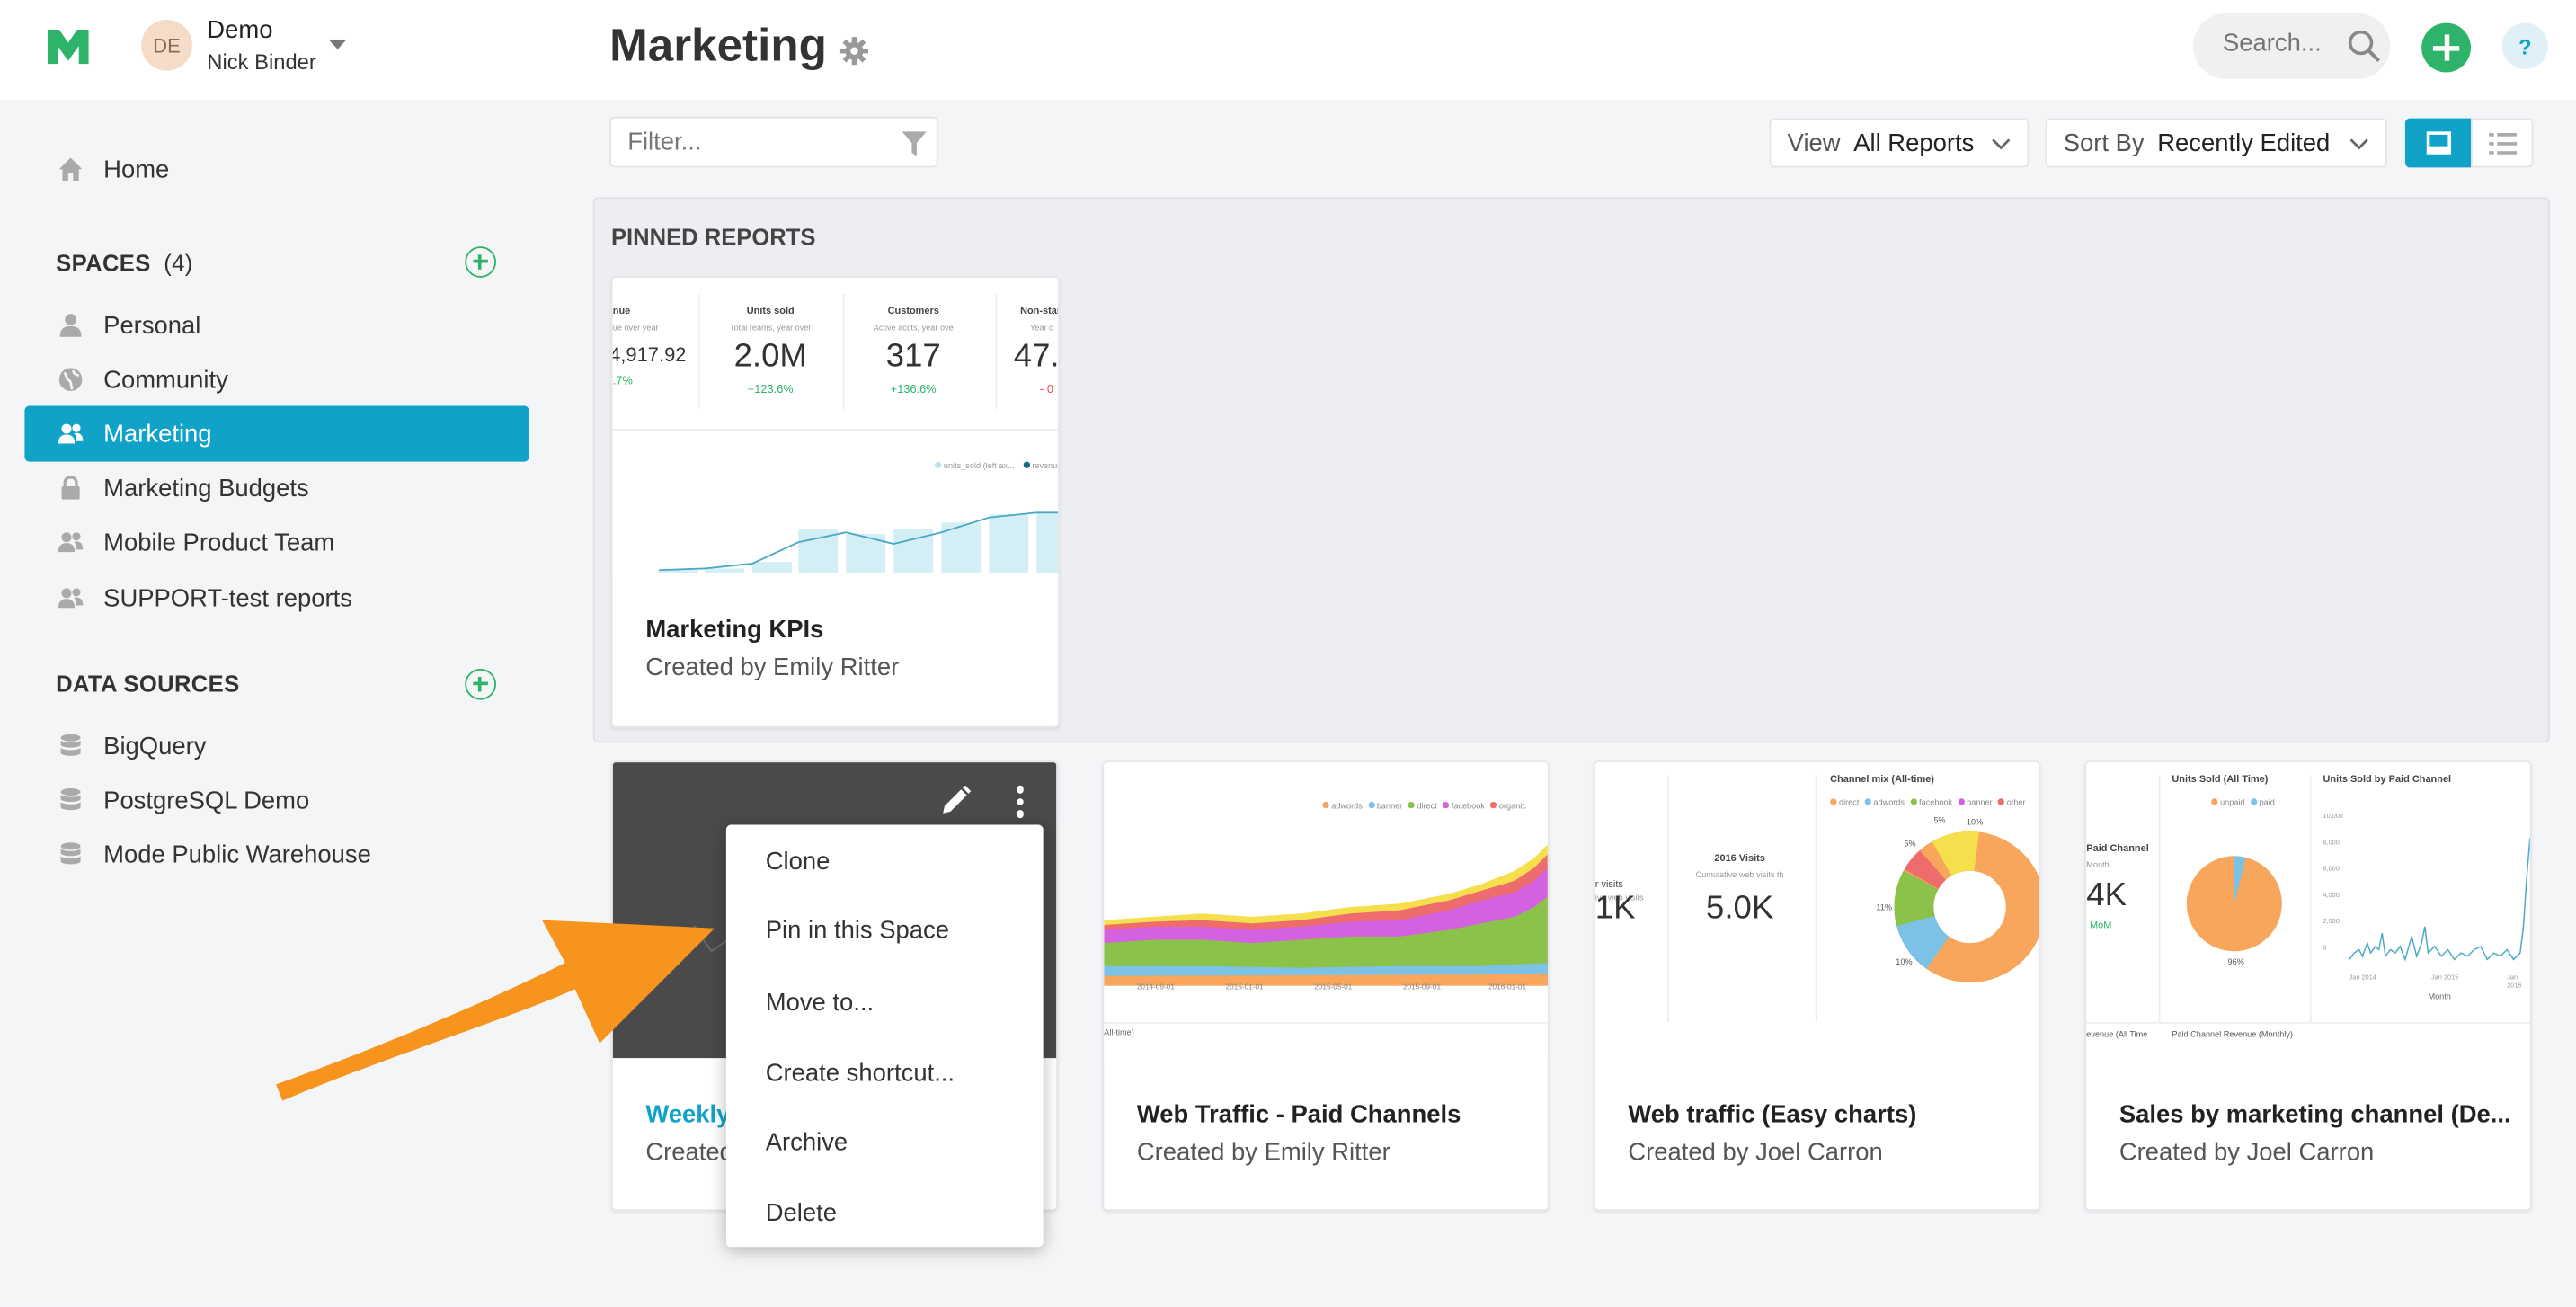 The image size is (2576, 1307). Describe the element at coordinates (801, 1213) in the screenshot. I see `menu-item-delete: Delete` at that location.